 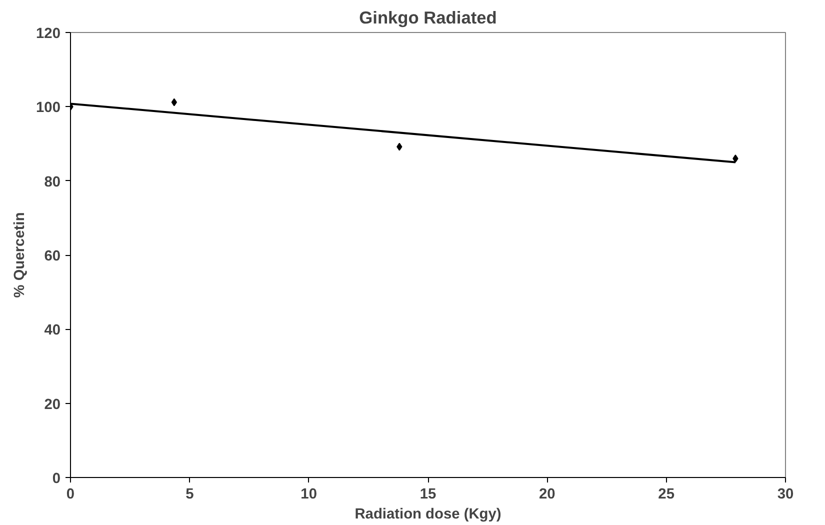 What do you see at coordinates (428, 18) in the screenshot?
I see `chart-title: Ginkgo Radiated` at bounding box center [428, 18].